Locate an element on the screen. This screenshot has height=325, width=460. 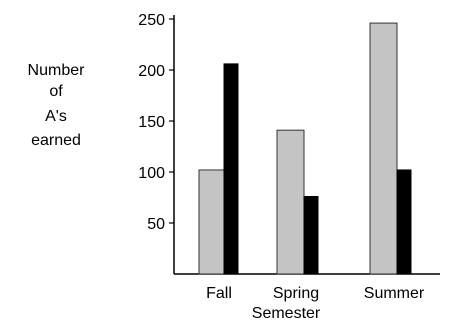
y-axis-label-line: Number is located at coordinates (57, 70).